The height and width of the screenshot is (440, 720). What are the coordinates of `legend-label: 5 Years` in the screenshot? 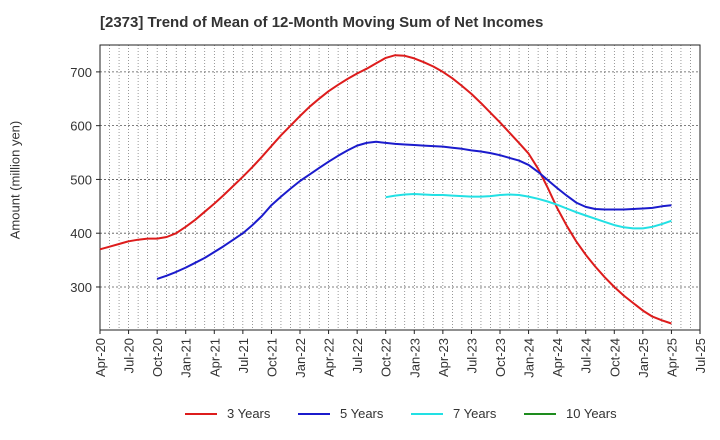 It's located at (362, 413).